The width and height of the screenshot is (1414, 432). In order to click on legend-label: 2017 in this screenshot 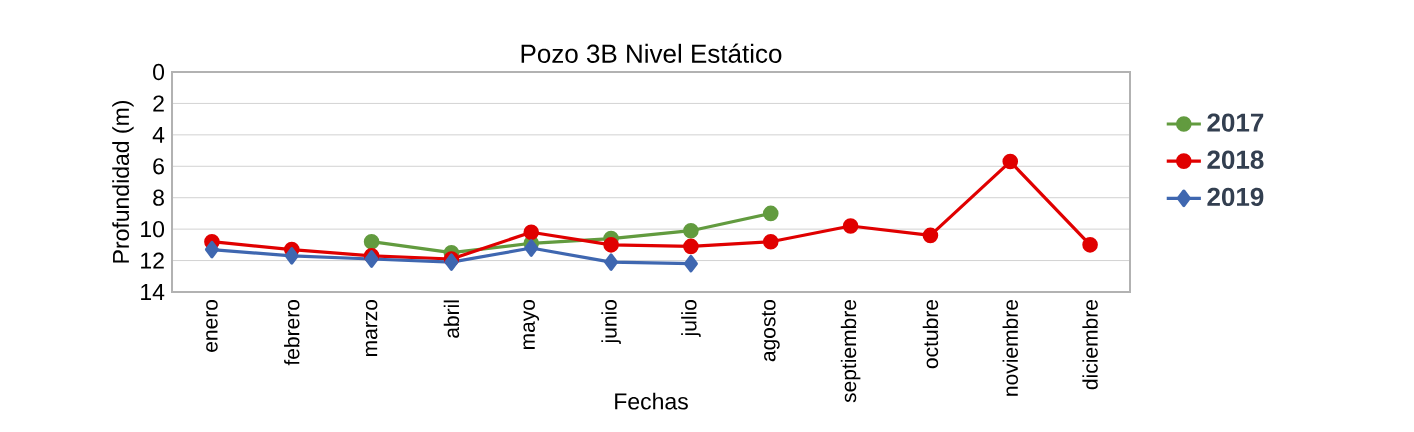, I will do `click(1235, 122)`.